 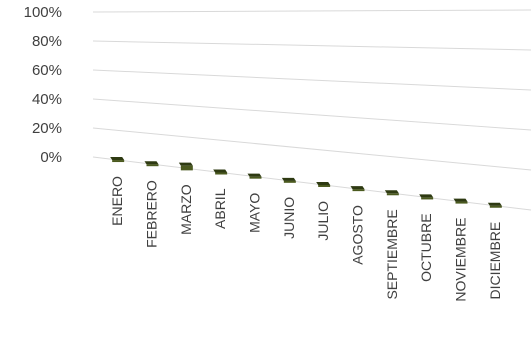 I want to click on x-tick-label: NOVIEMBRE, so click(x=461, y=260).